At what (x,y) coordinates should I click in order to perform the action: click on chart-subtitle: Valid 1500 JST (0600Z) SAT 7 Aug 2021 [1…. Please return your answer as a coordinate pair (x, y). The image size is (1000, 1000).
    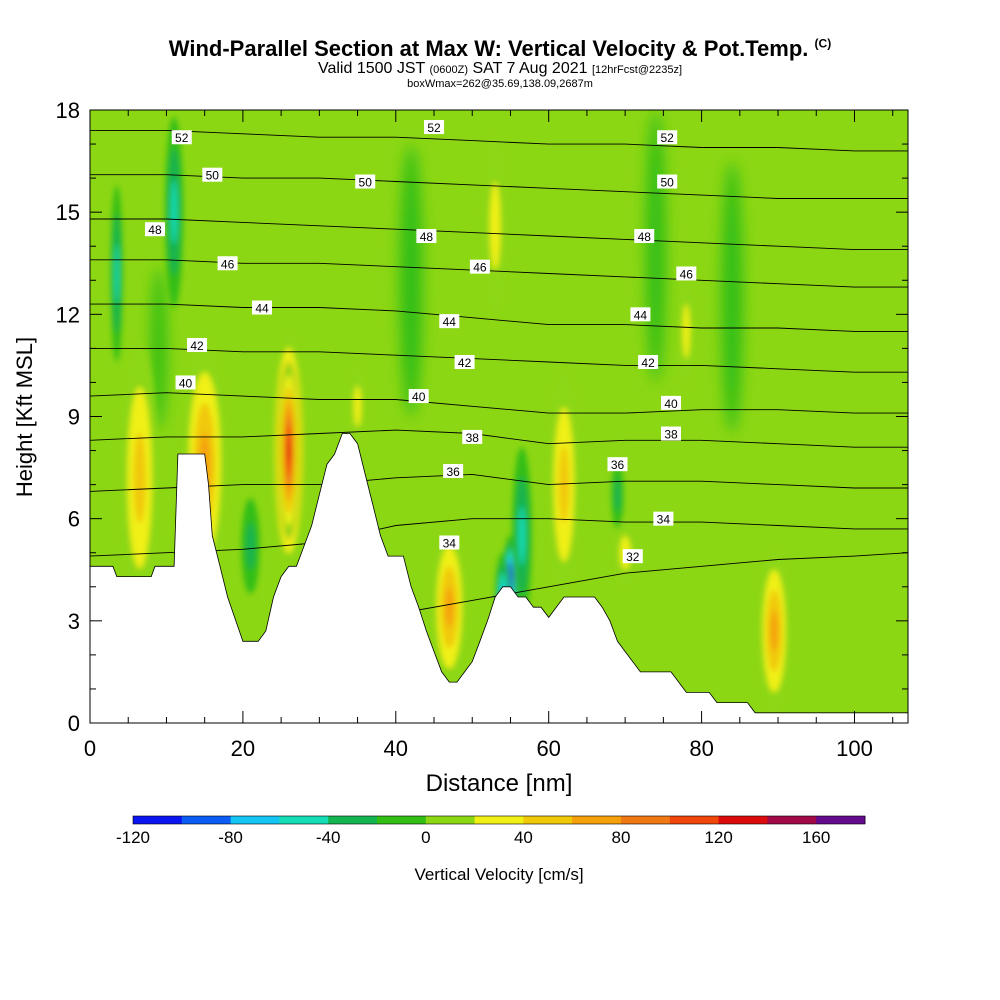
    Looking at the image, I should click on (500, 69).